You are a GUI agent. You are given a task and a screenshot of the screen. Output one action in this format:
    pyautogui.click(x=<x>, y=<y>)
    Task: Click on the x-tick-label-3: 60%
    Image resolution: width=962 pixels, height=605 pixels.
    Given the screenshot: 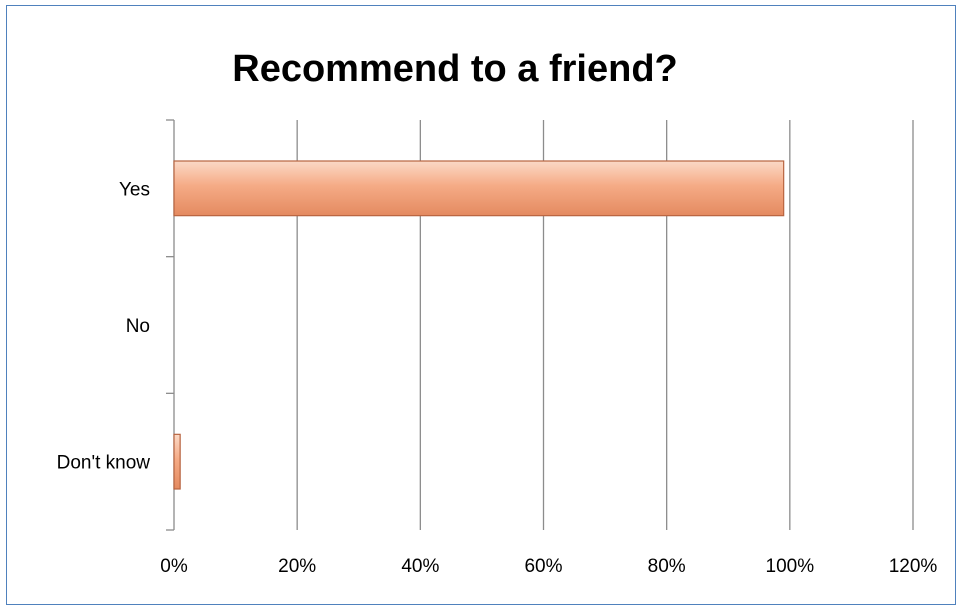 What is the action you would take?
    pyautogui.click(x=543, y=566)
    